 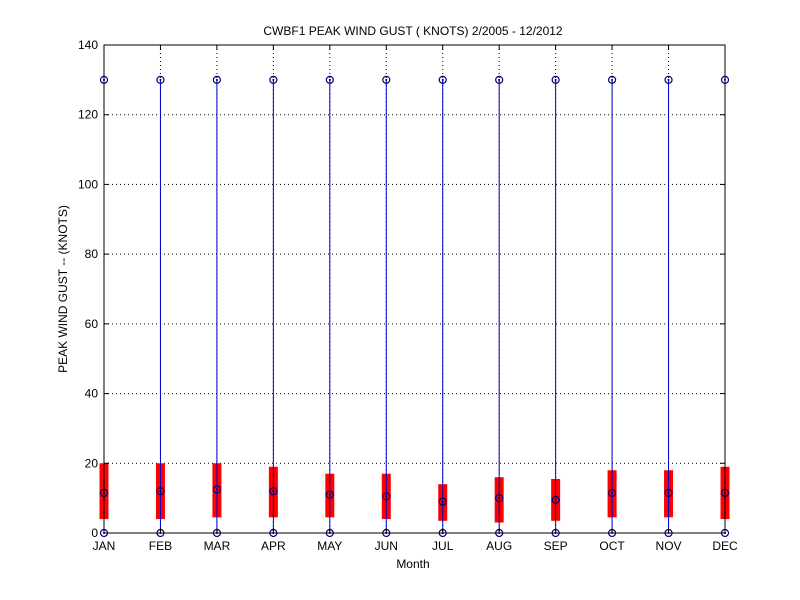 I want to click on y-axis-label: PEAK WIND GUST -- (KNOTS), so click(x=63, y=289).